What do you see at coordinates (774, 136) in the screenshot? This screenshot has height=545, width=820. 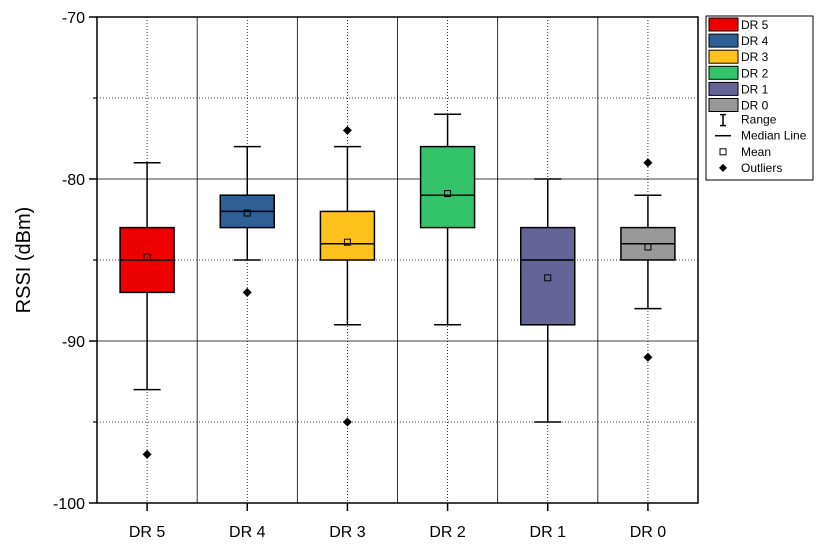 I see `legend-median-label: Median Line` at bounding box center [774, 136].